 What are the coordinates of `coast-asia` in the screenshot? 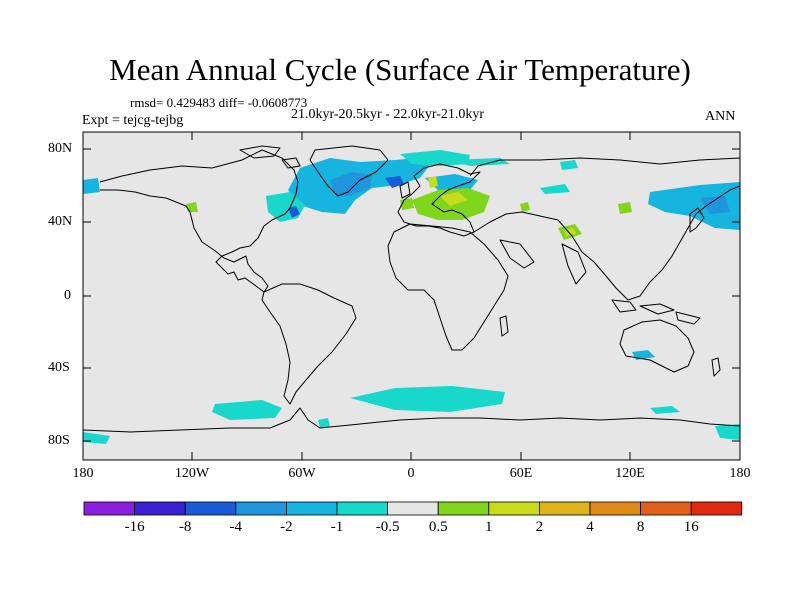 It's located at (605, 229).